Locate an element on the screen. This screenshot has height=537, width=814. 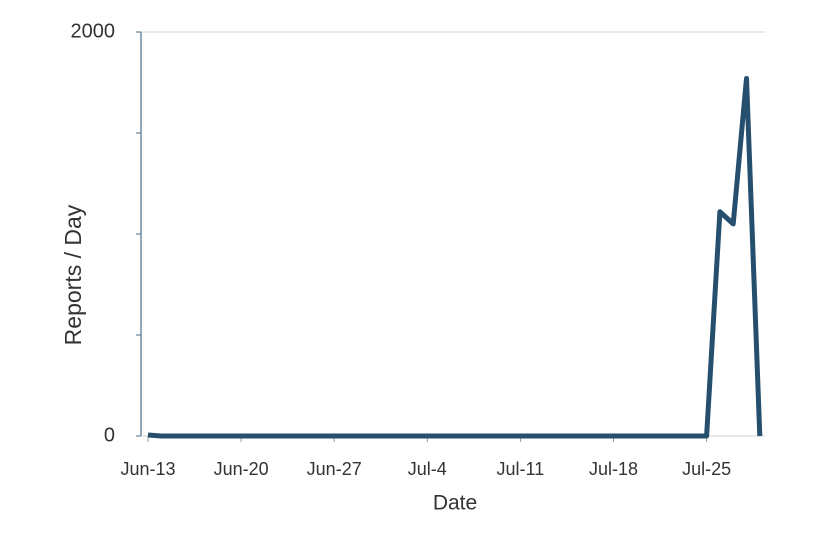
y-axis-label: Reports / Day is located at coordinates (73, 274).